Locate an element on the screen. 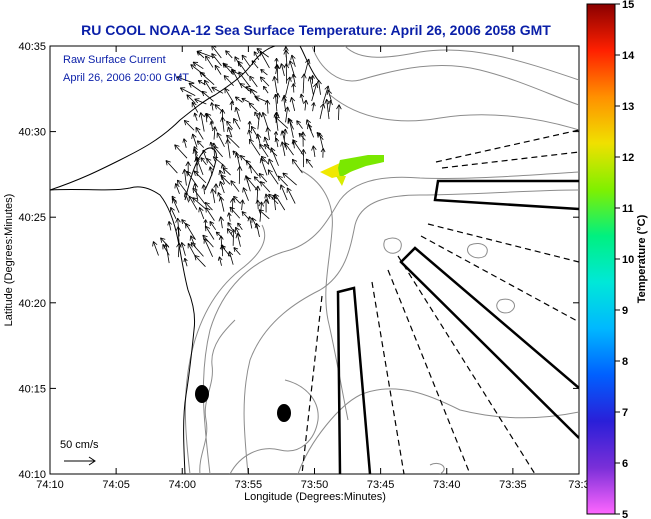  sector-diagonal-band is located at coordinates (489, 342).